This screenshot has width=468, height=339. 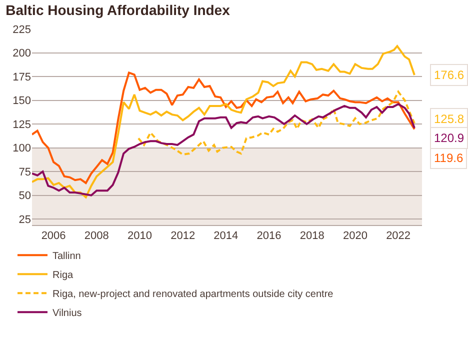 I want to click on y-tick-label: 50, so click(x=24, y=196).